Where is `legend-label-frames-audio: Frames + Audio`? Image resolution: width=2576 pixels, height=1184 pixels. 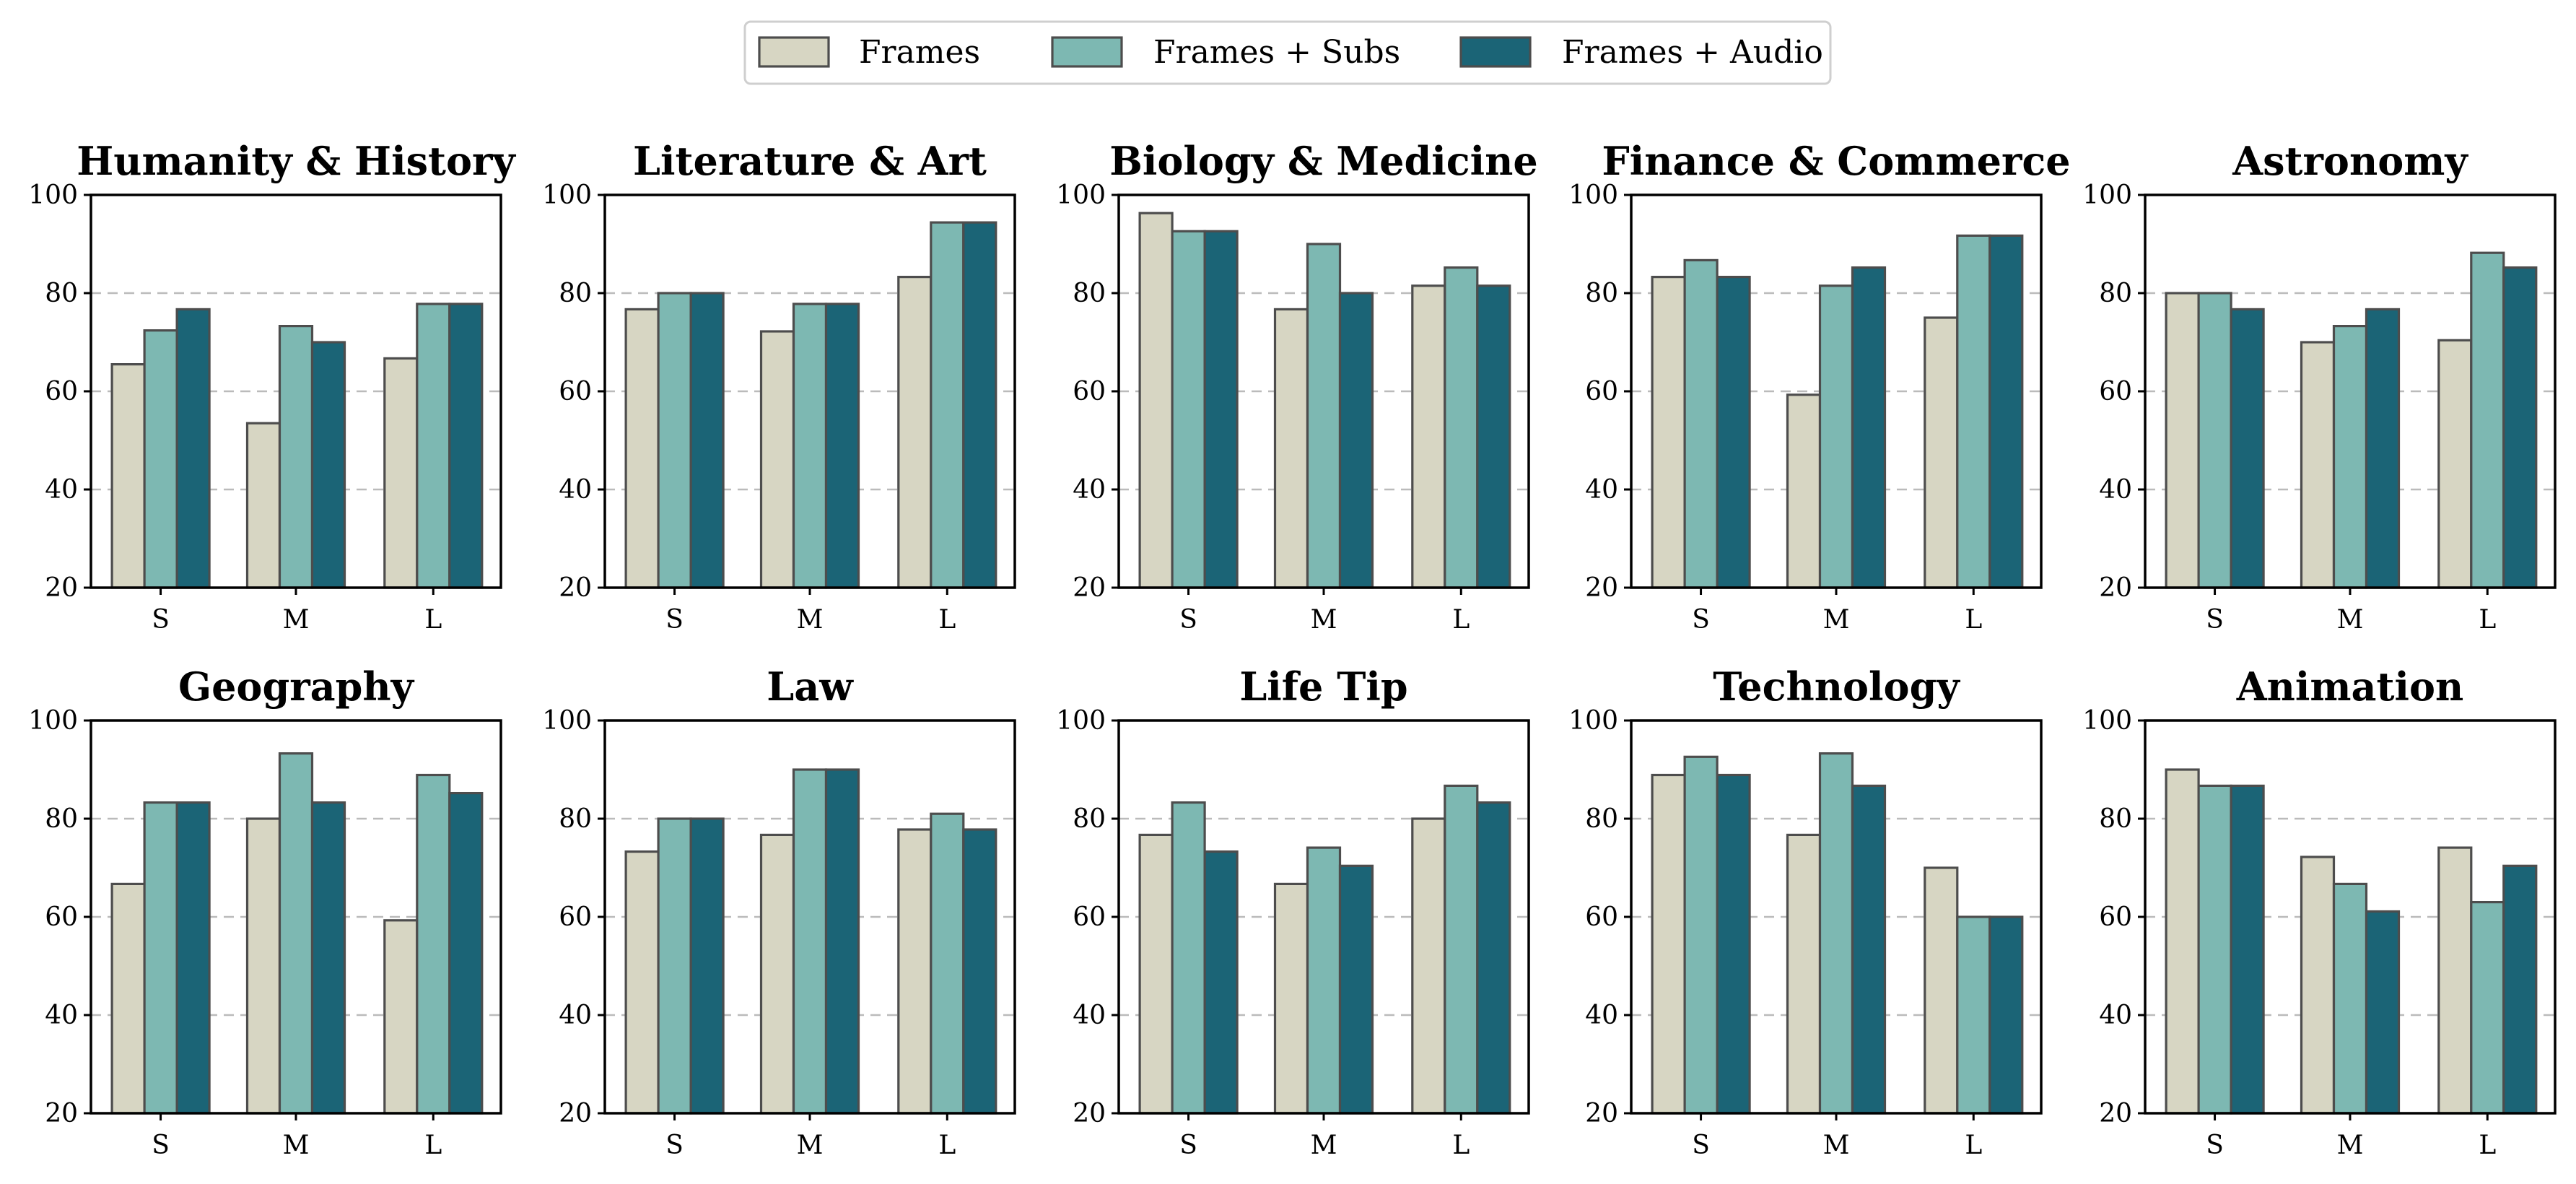 legend-label-frames-audio: Frames + Audio is located at coordinates (1692, 52).